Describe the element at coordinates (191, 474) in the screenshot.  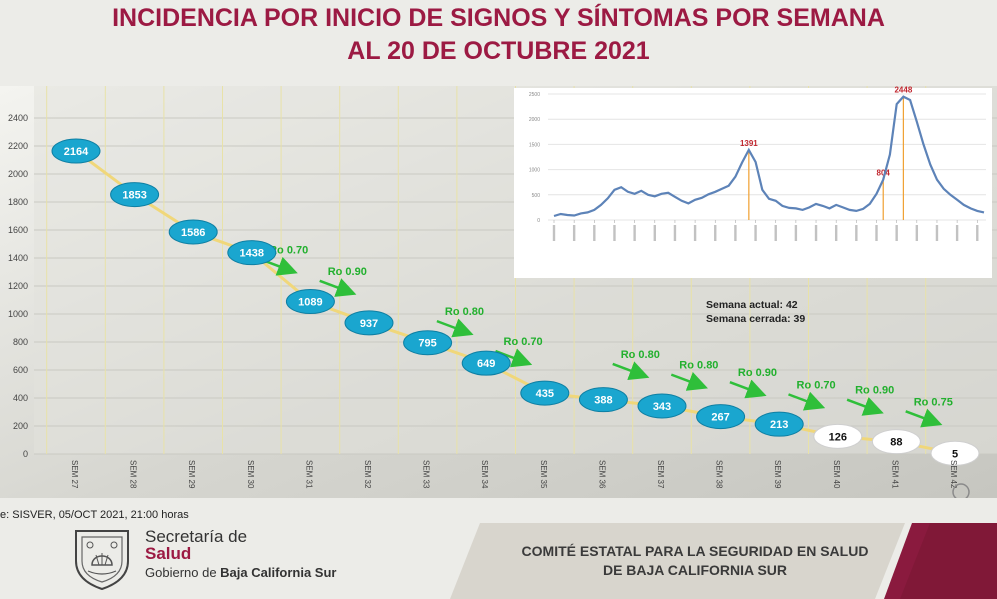
I see `x-tick-label: SEM 29` at that location.